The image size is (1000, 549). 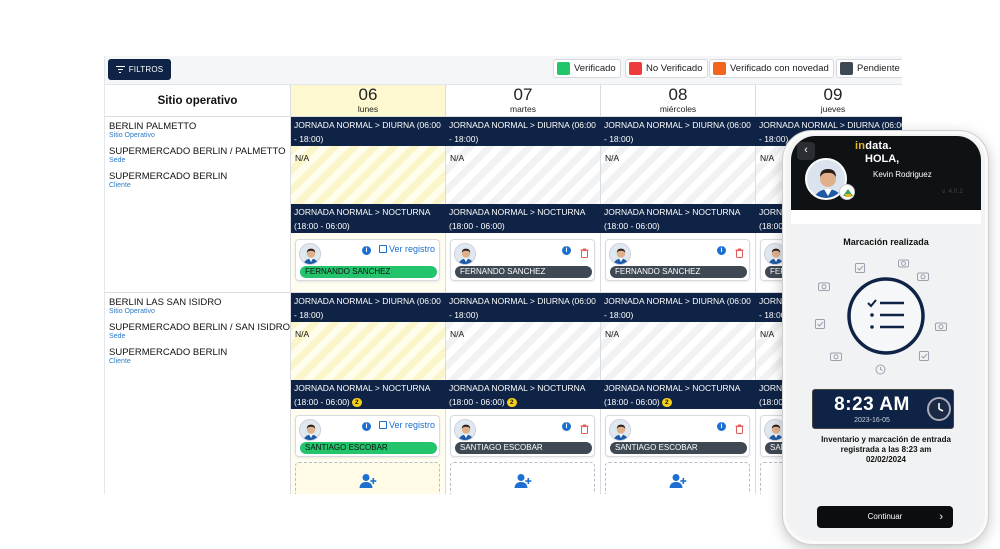 What do you see at coordinates (886, 439) in the screenshot?
I see `message-line: Inventario y marcación de entrada` at bounding box center [886, 439].